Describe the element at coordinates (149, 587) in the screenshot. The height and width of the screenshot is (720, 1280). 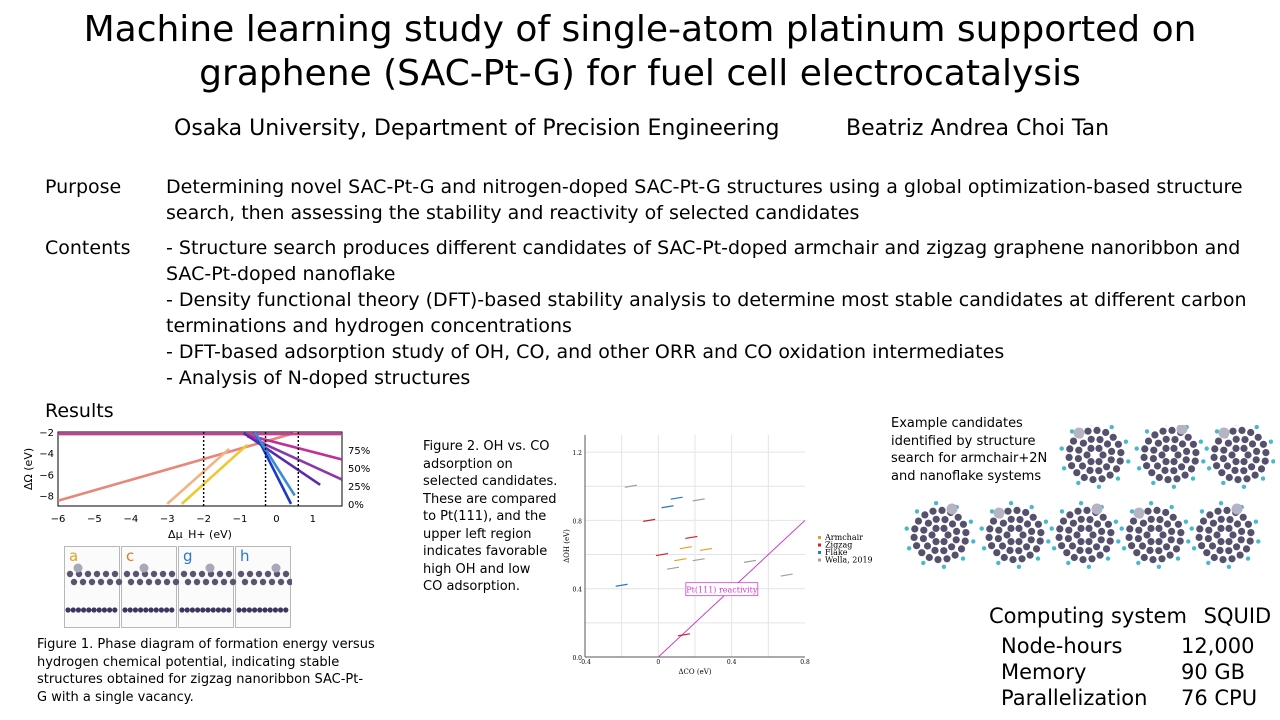
I see `structure-panel-c: c` at that location.